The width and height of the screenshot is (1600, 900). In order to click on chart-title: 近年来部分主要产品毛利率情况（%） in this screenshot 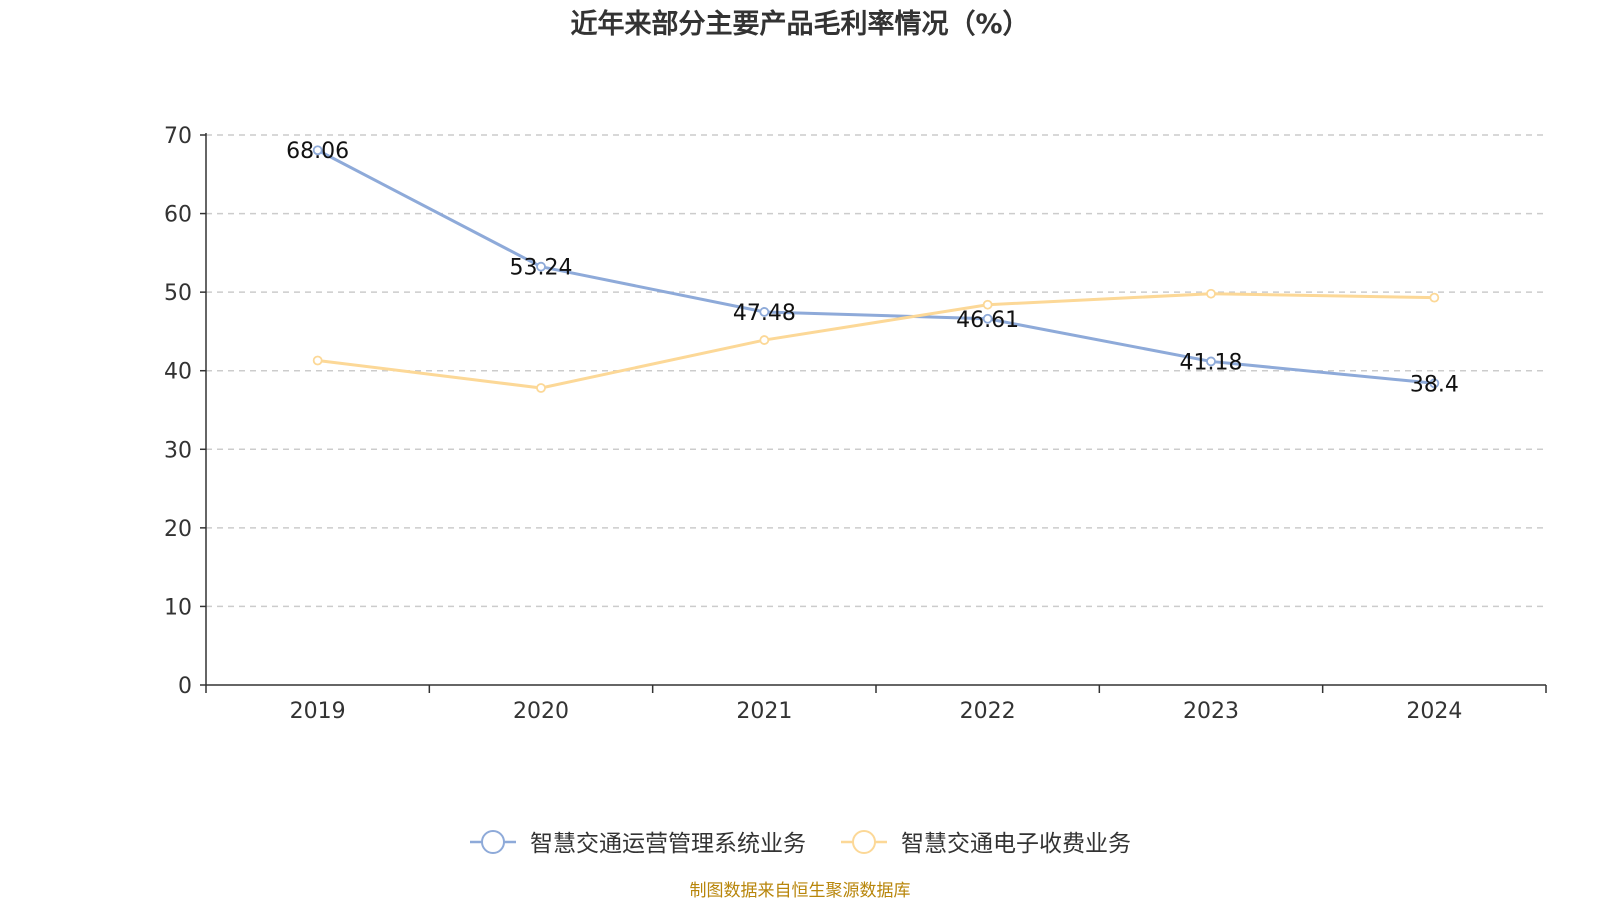, I will do `click(799, 24)`.